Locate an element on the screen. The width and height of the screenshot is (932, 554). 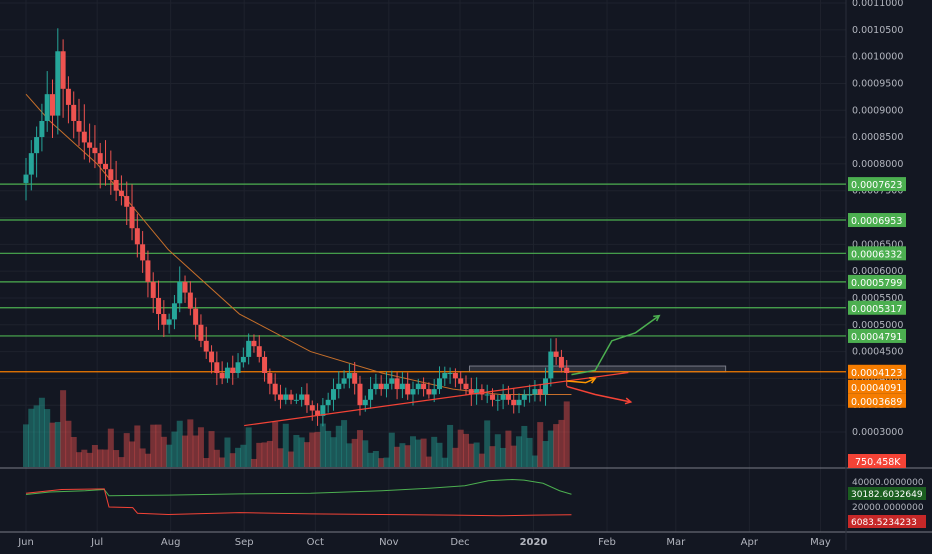
price-tick-label: 0.0010000 is located at coordinates (877, 57).